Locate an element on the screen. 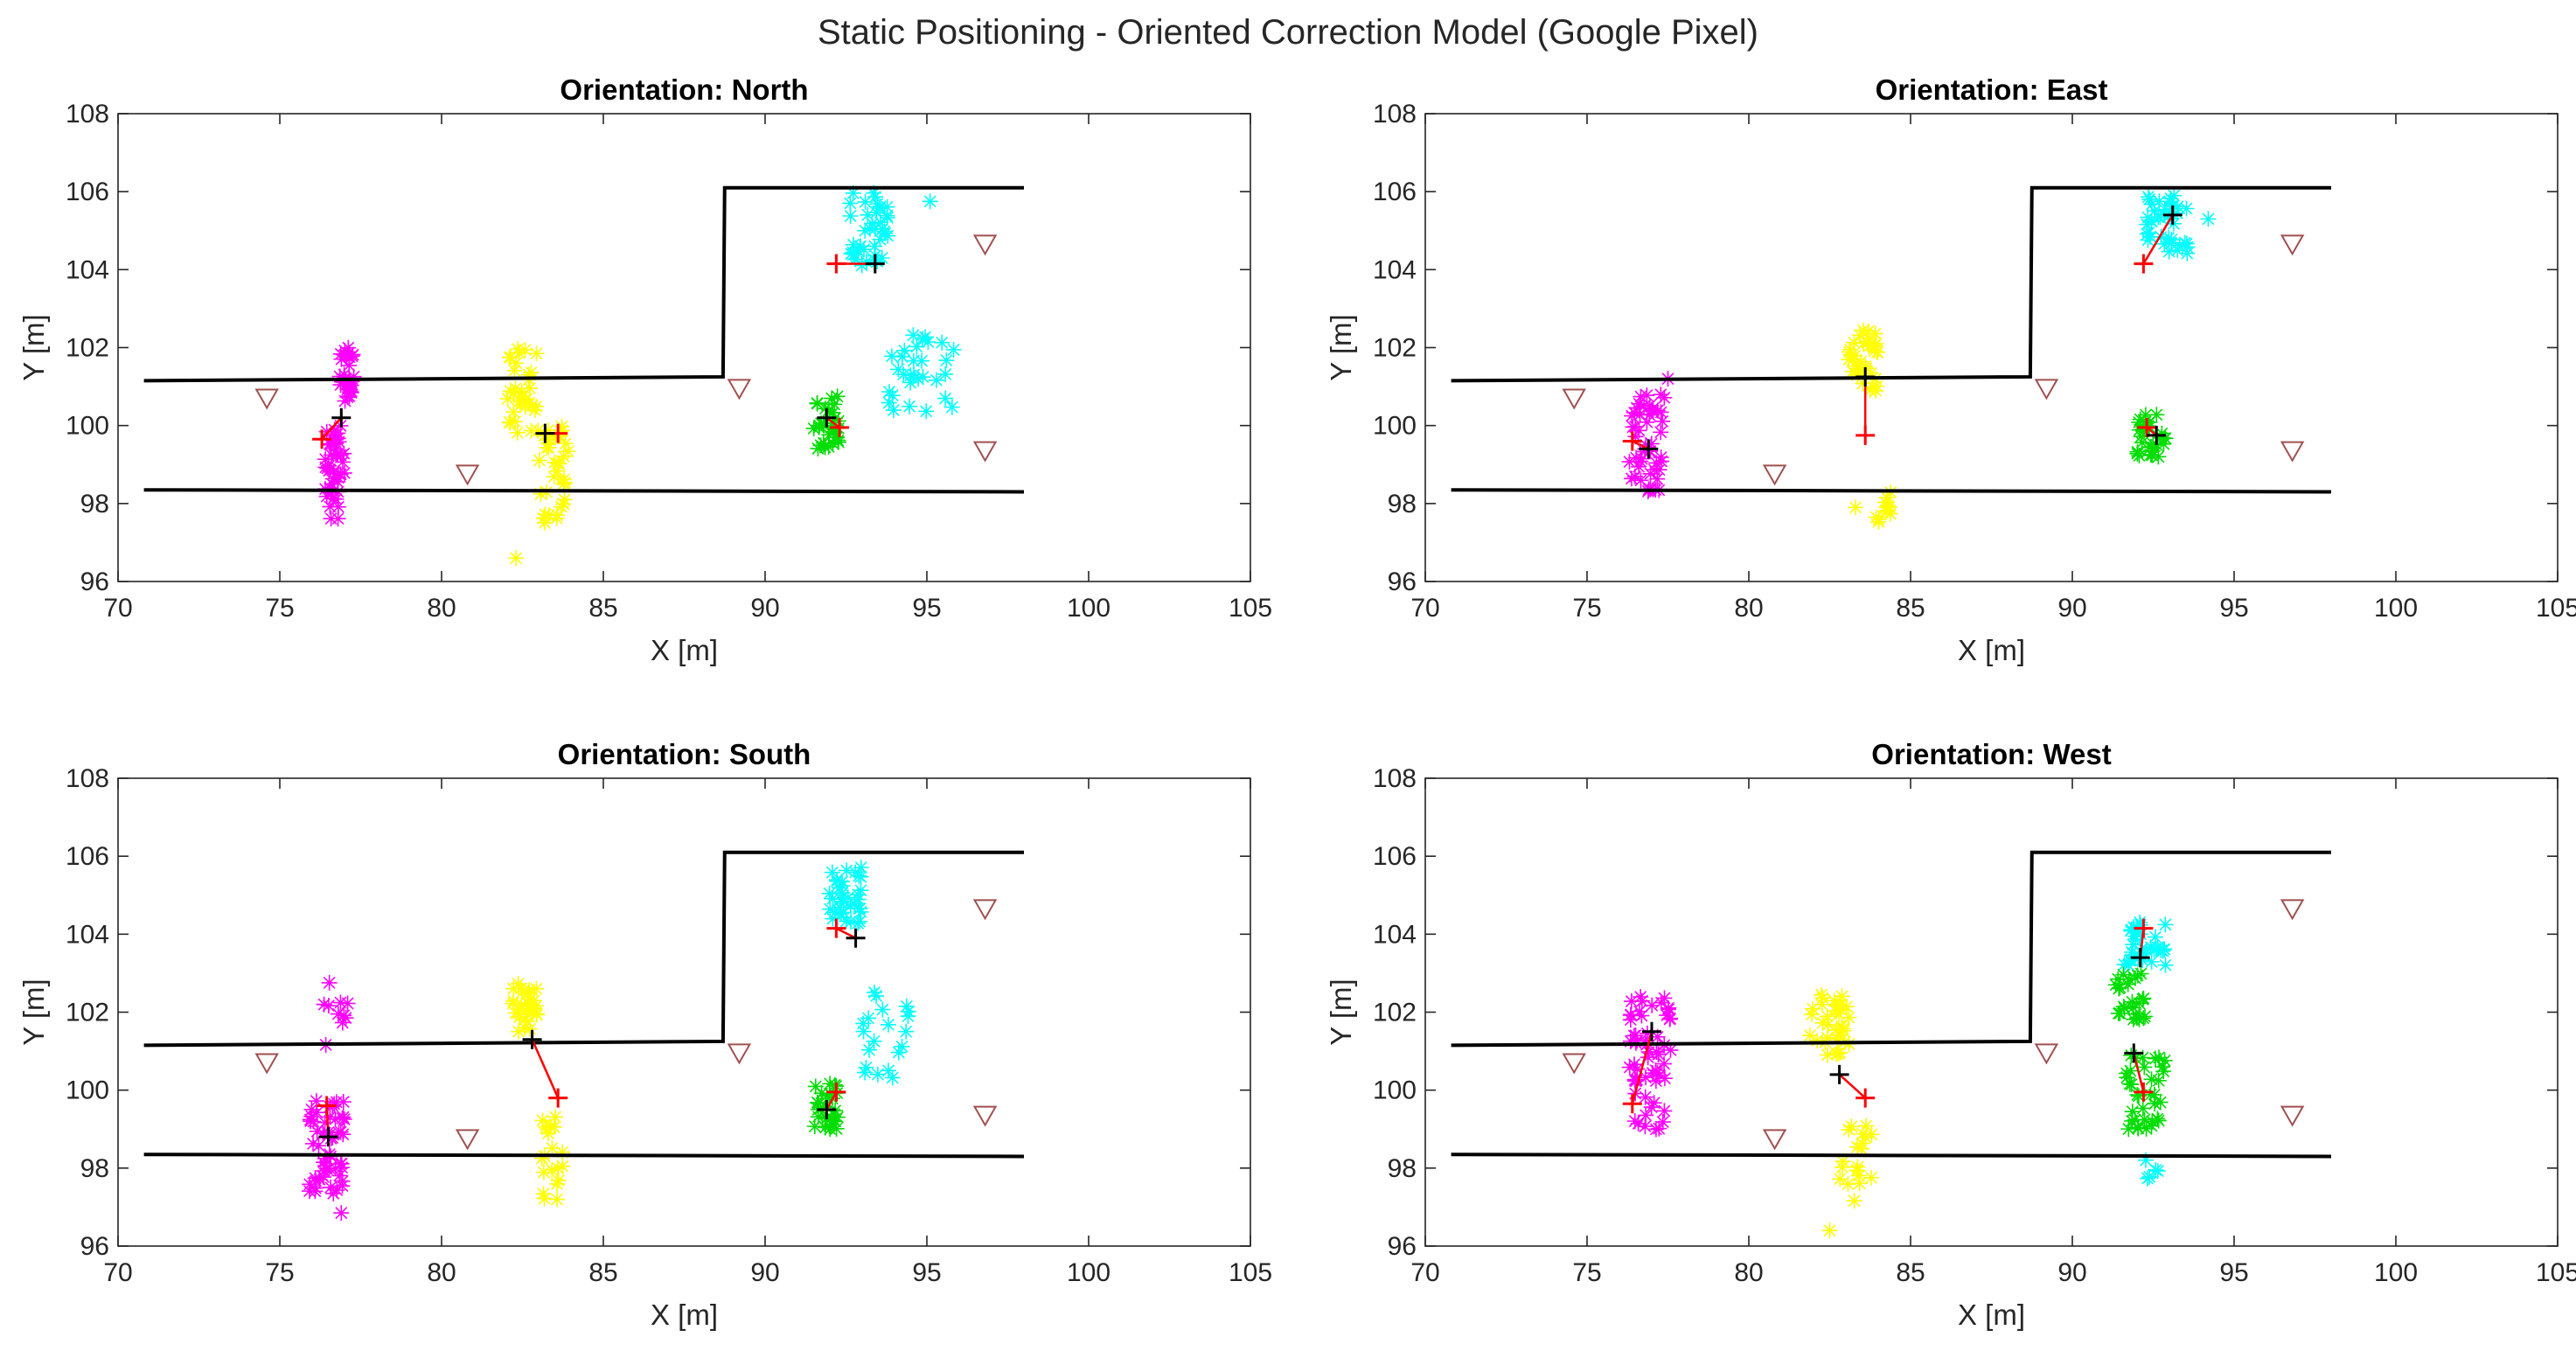 This screenshot has height=1351, width=2576. error-line is located at coordinates (1852, 1086).